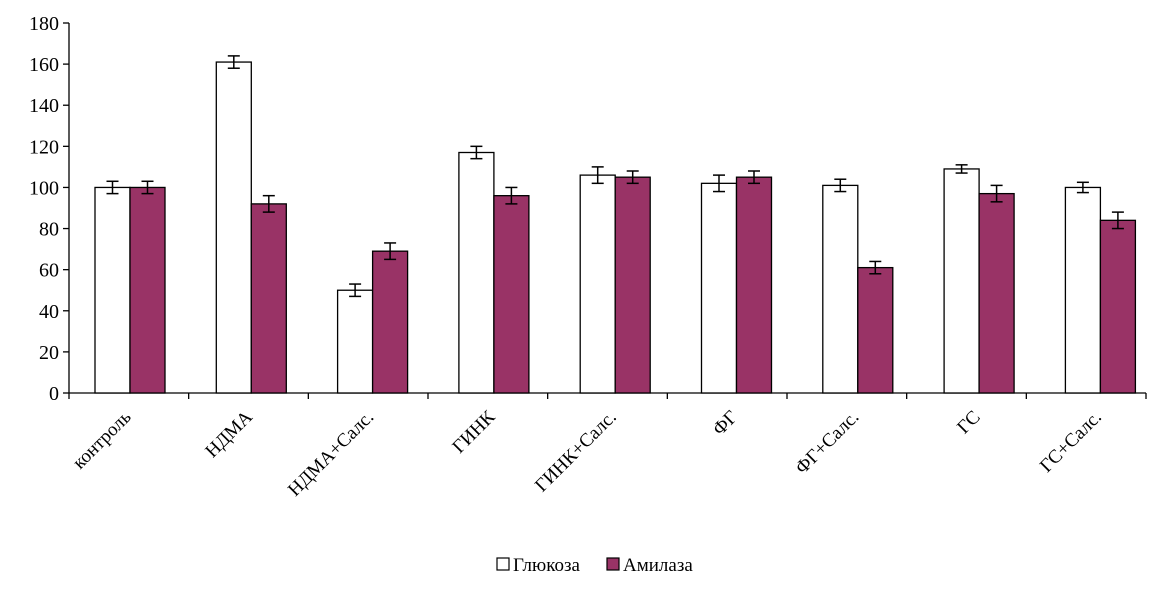 The image size is (1149, 590). I want to click on legend-swatch-glucose, so click(503, 564).